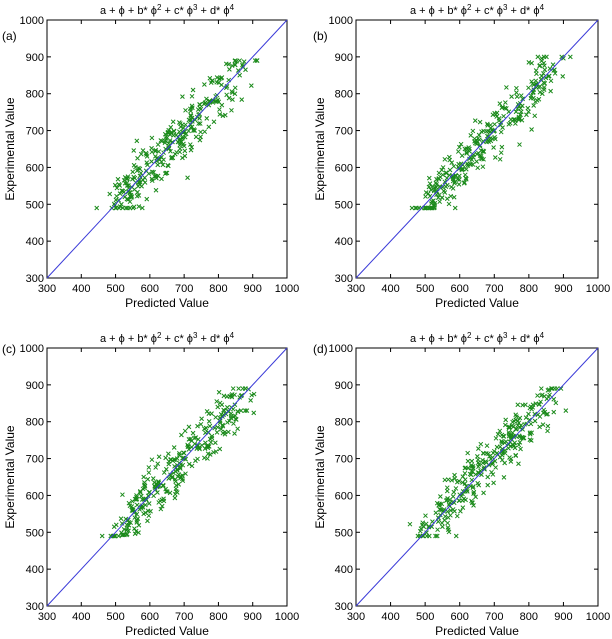  I want to click on x-tick-label: 800, so click(218, 289).